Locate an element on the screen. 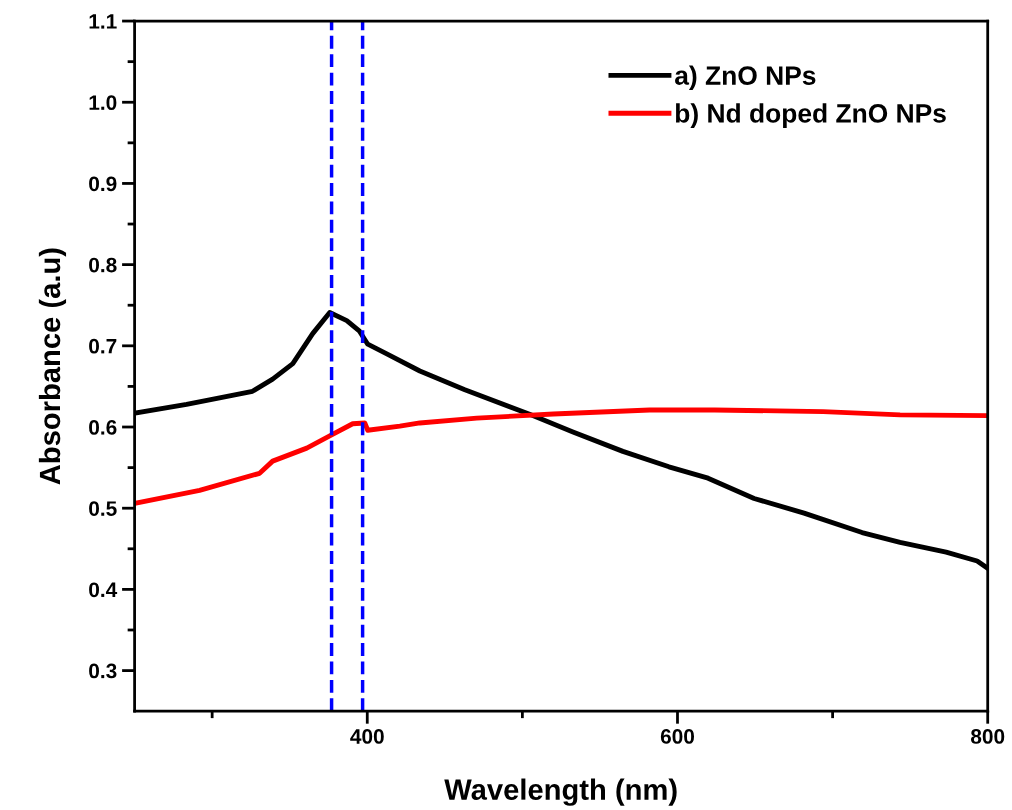  y-tick-label: 0.5 is located at coordinates (103, 508).